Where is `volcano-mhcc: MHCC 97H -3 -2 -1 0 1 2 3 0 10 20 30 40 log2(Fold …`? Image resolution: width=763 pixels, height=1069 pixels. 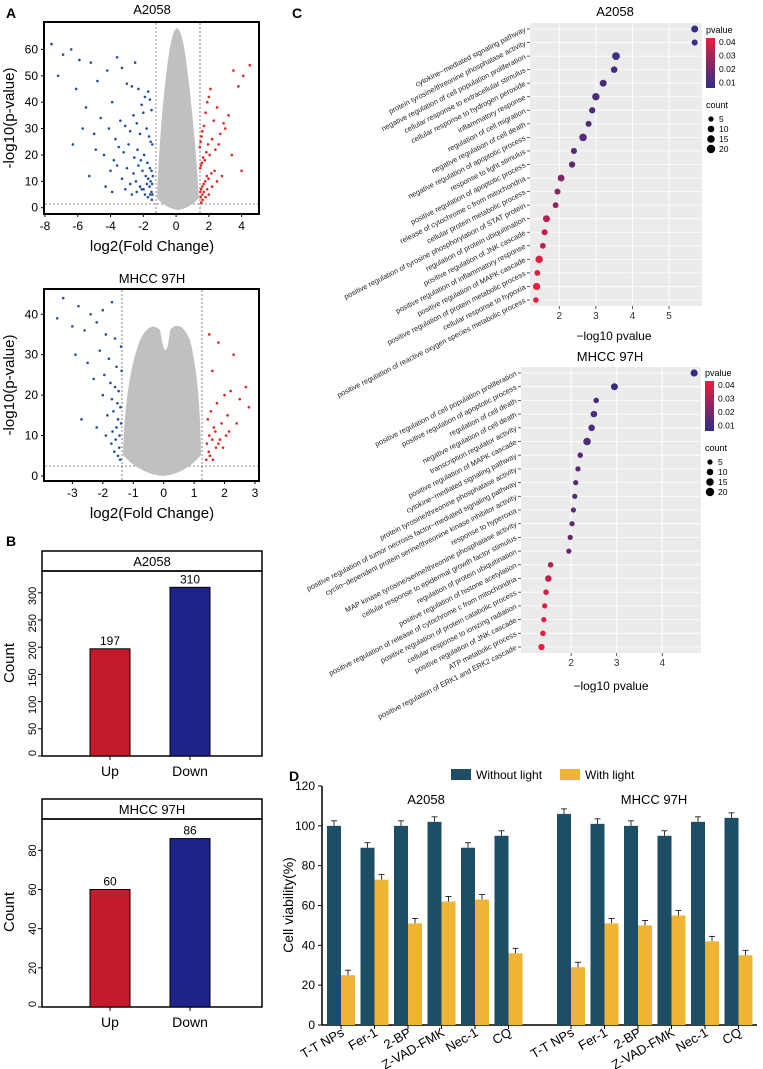 volcano-mhcc: MHCC 97H -3 -2 -1 0 1 2 3 0 10 20 30 40 log2(Fold … is located at coordinates (130, 396).